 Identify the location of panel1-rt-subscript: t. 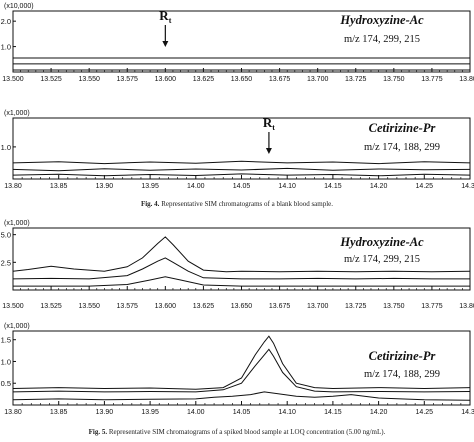
(170, 20).